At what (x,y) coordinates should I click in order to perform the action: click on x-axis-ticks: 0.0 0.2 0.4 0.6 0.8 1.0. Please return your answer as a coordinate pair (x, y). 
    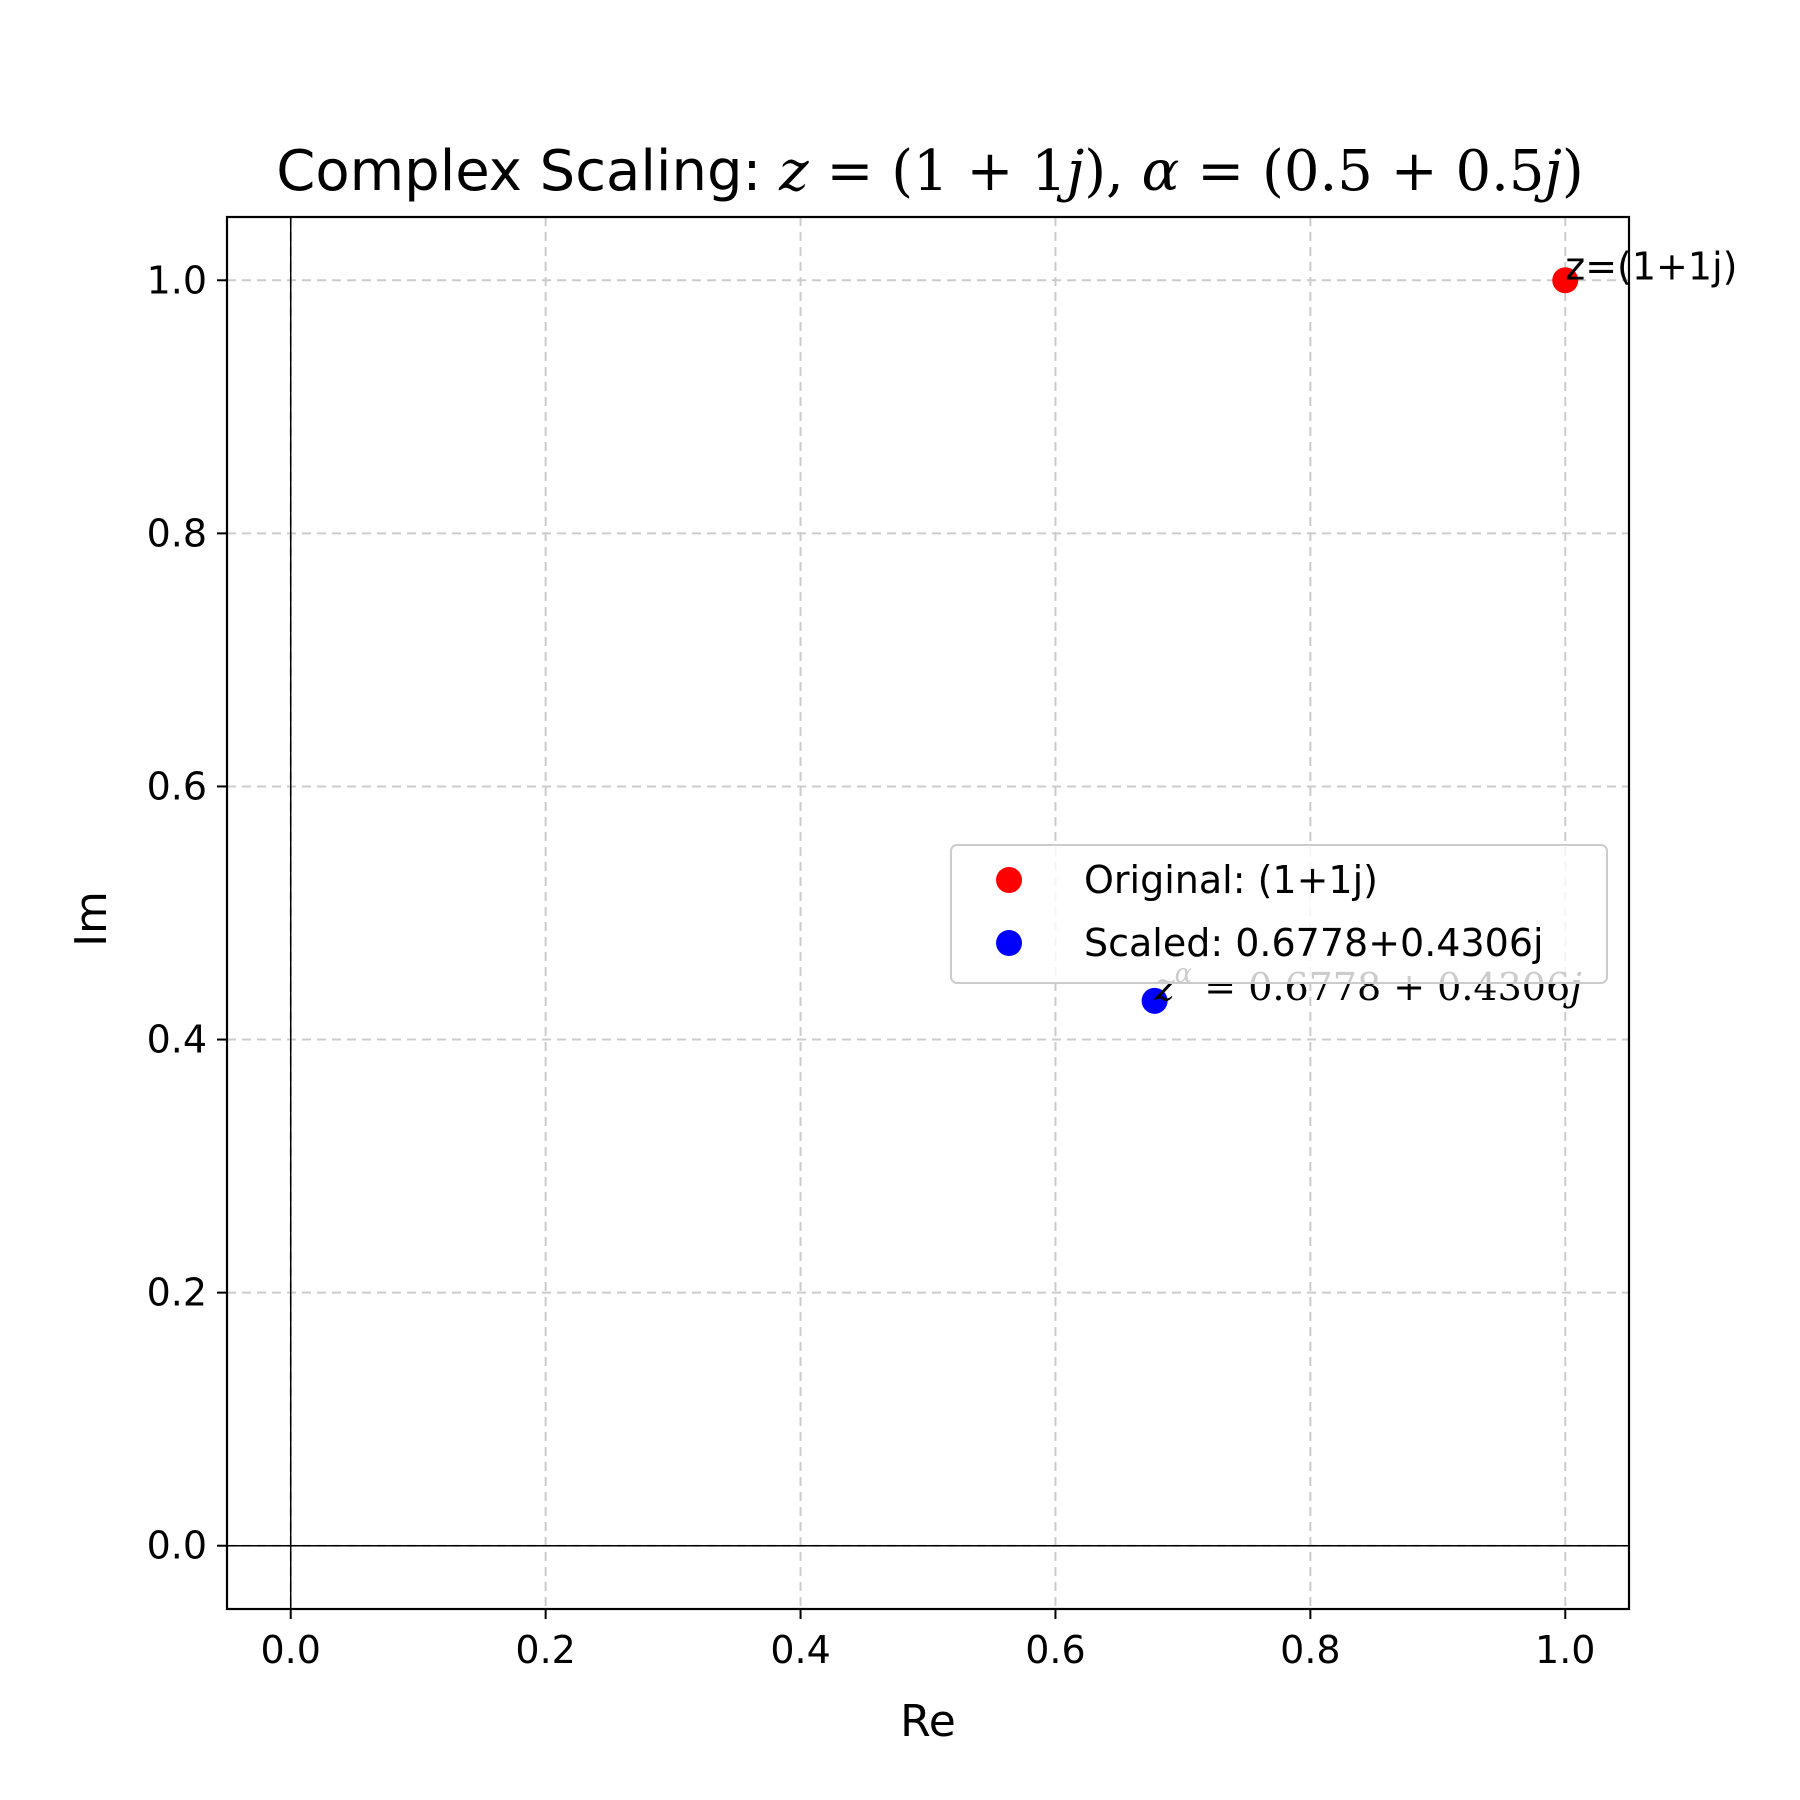
    Looking at the image, I should click on (928, 1640).